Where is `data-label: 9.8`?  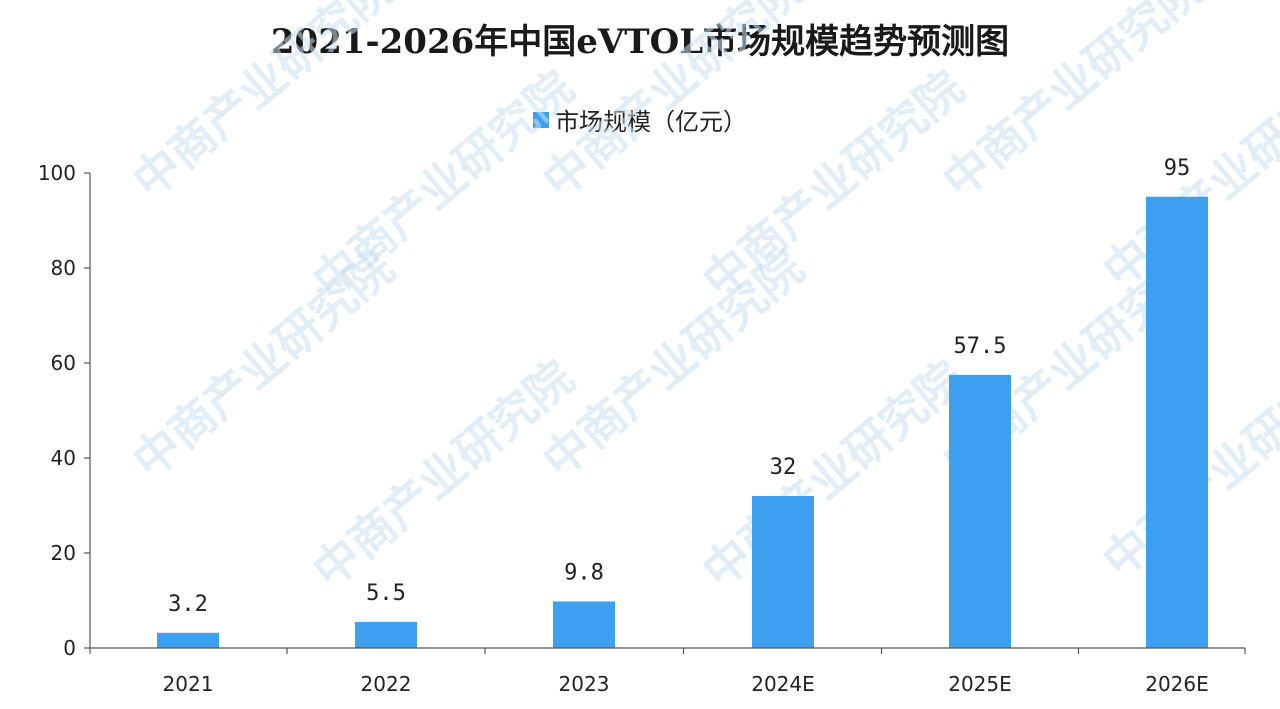 data-label: 9.8 is located at coordinates (584, 572).